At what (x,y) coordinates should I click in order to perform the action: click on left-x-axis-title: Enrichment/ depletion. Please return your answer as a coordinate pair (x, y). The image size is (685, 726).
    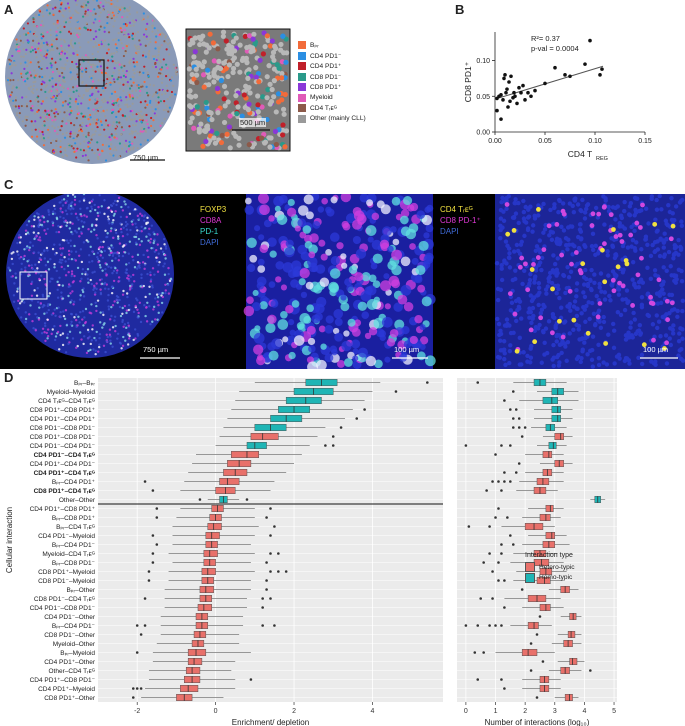
    Looking at the image, I should click on (270, 722).